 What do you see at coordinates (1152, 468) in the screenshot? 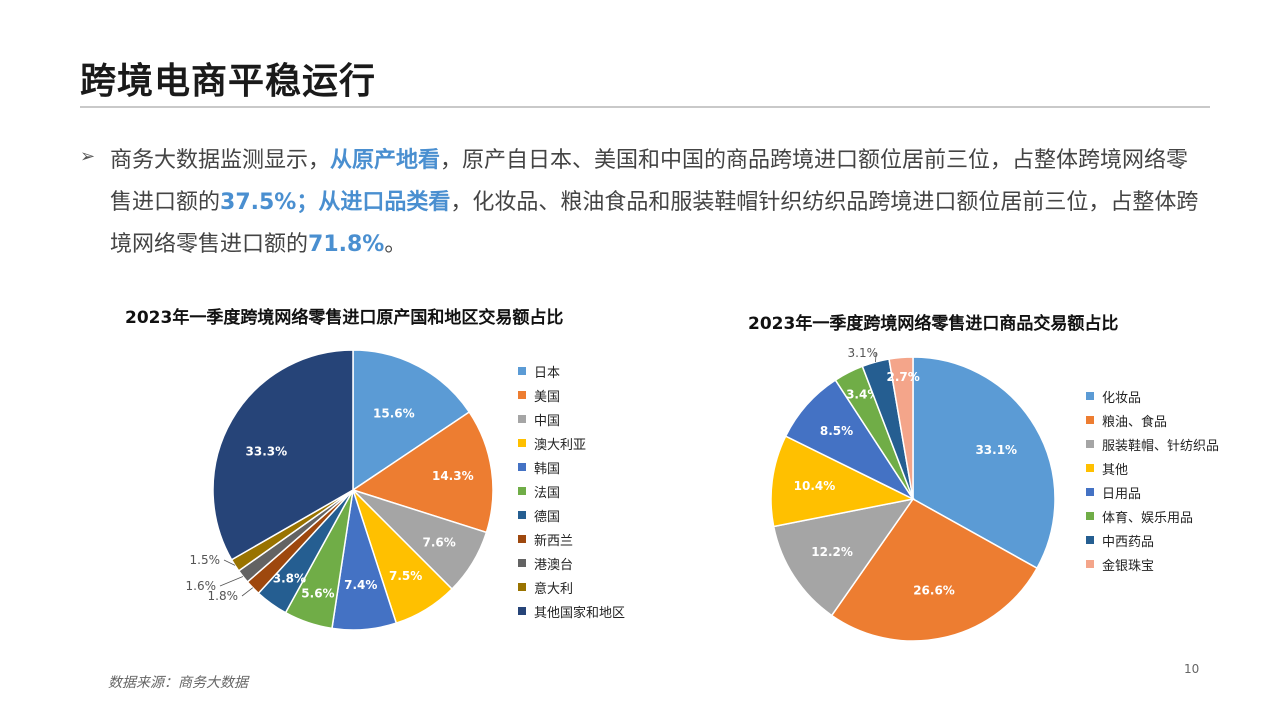
I see `chart2-legend-item-3: 其他` at bounding box center [1152, 468].